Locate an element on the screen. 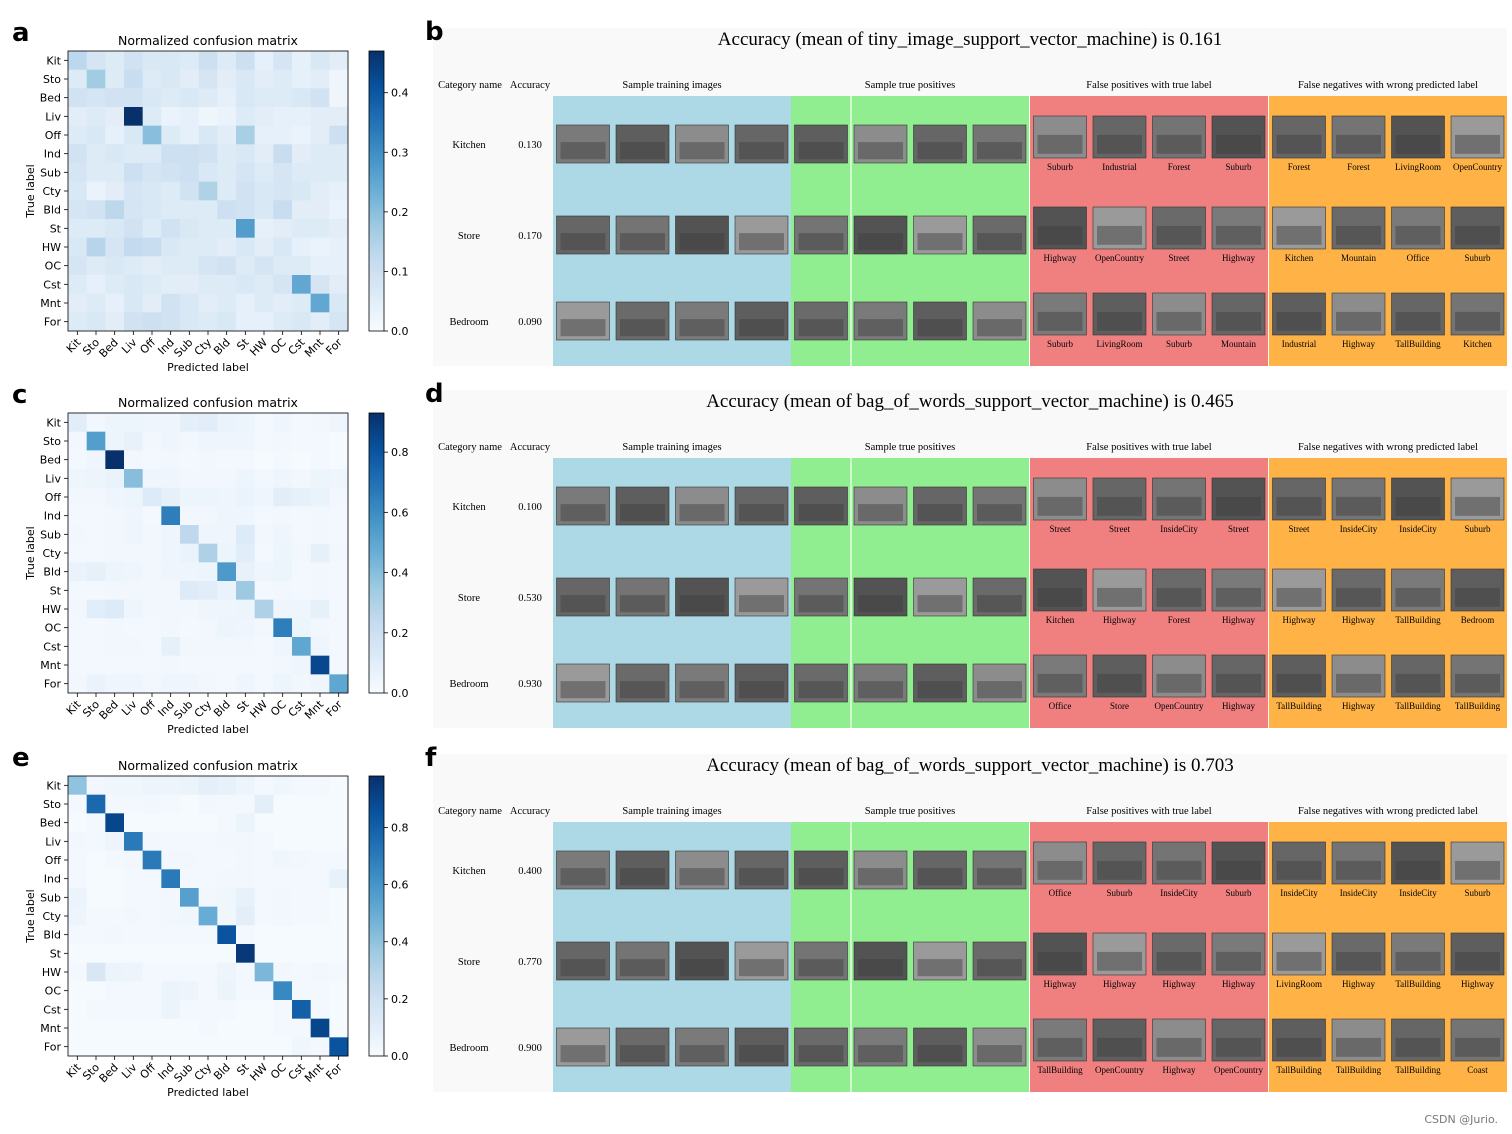 The height and width of the screenshot is (1134, 1512). x-tick-label: Bed is located at coordinates (109, 710).